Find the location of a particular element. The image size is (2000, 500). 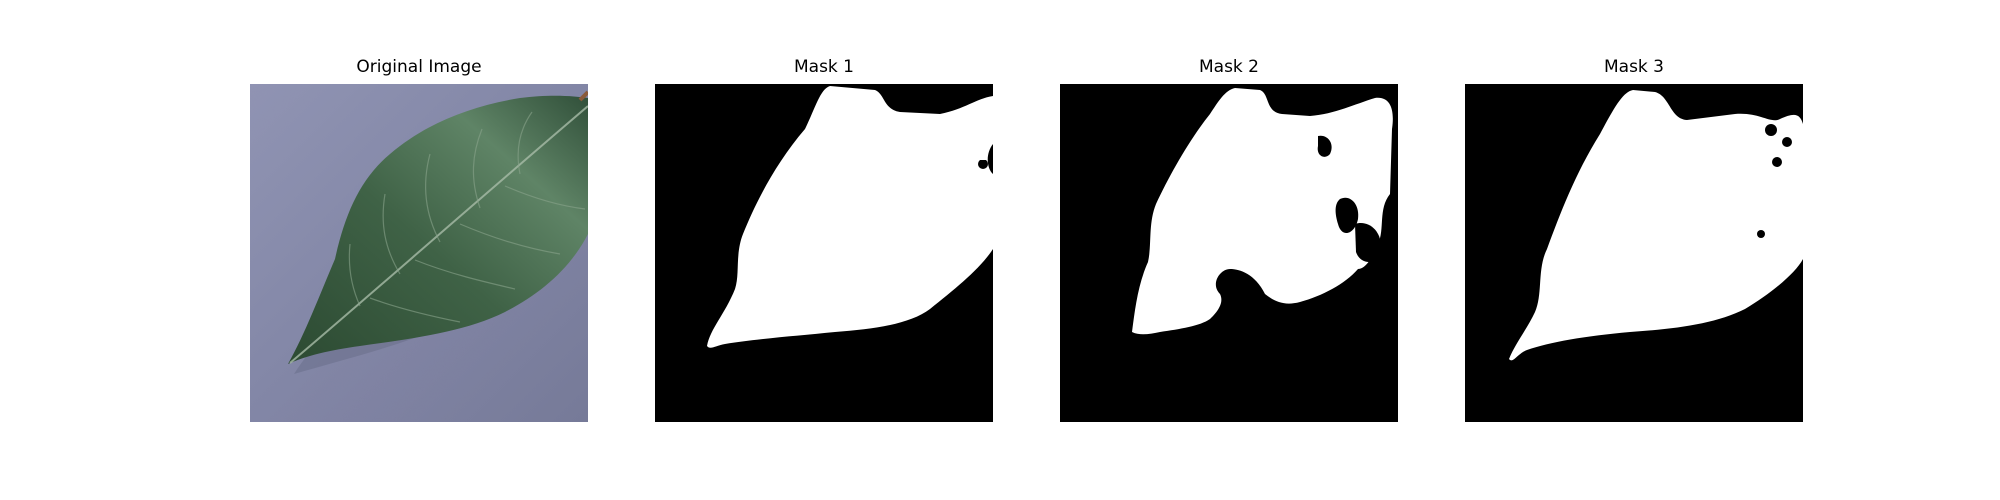

mask-3-image is located at coordinates (1634, 253).